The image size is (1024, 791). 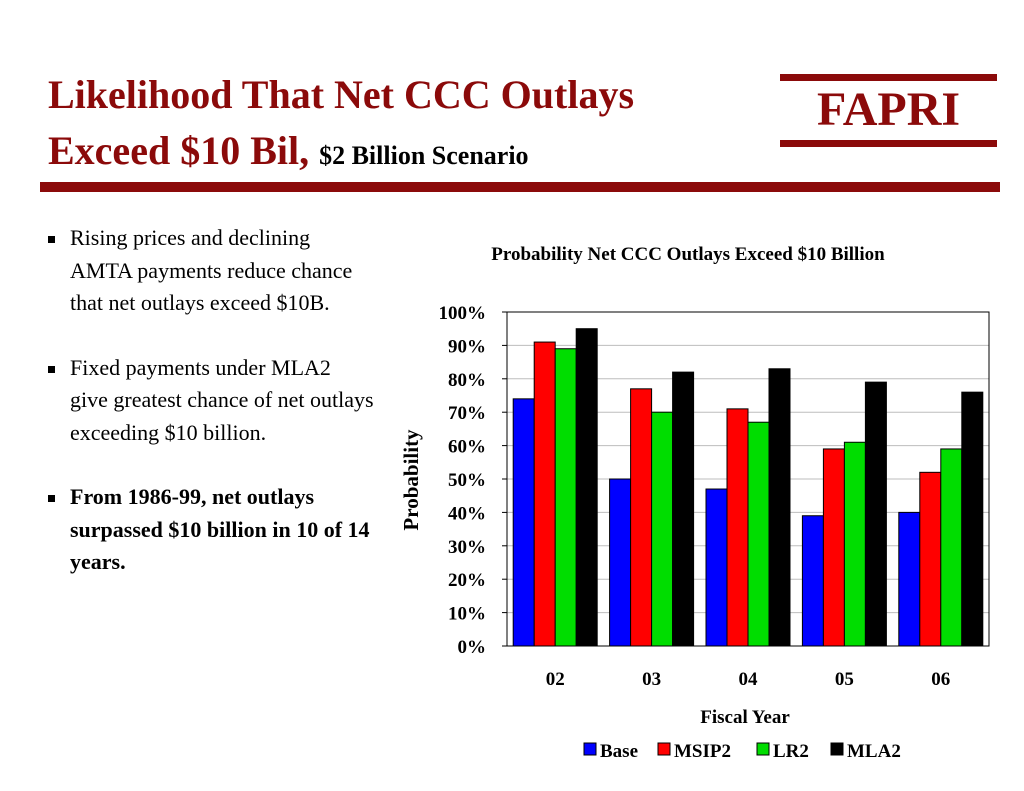 I want to click on y-tick-label: 90%, so click(x=467, y=346).